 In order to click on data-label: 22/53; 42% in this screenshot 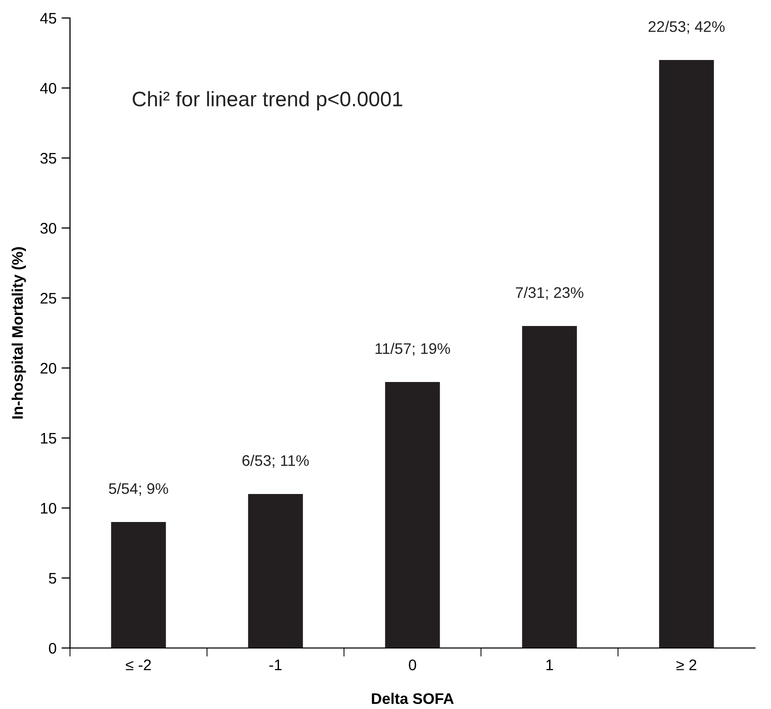, I will do `click(686, 27)`.